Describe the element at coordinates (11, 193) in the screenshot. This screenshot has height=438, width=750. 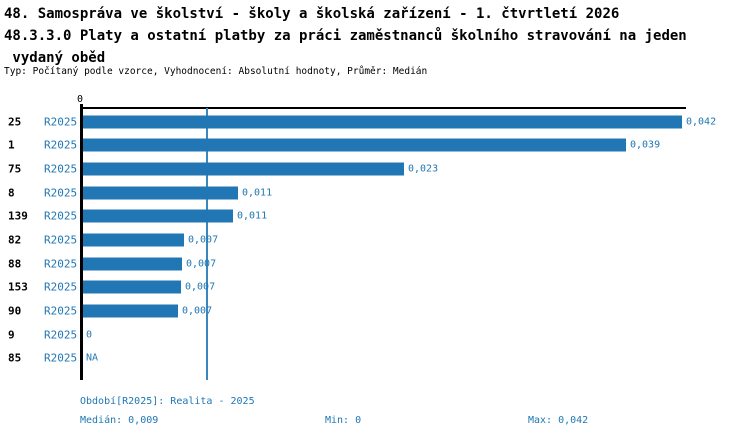
I see `row-category-label: 8` at that location.